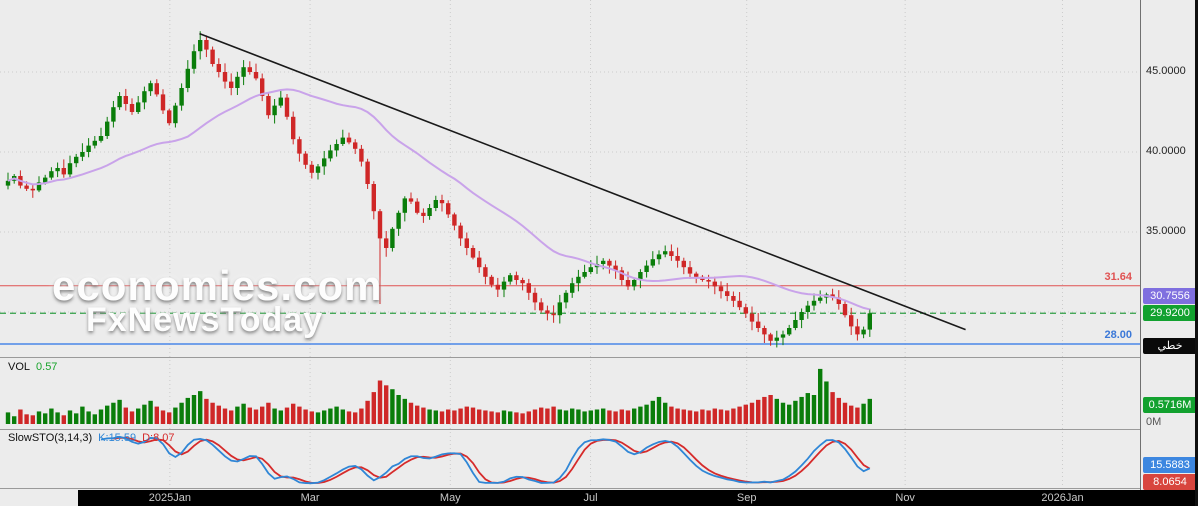 The height and width of the screenshot is (506, 1198). I want to click on price-axis-tick: 45.0000, so click(1166, 71).